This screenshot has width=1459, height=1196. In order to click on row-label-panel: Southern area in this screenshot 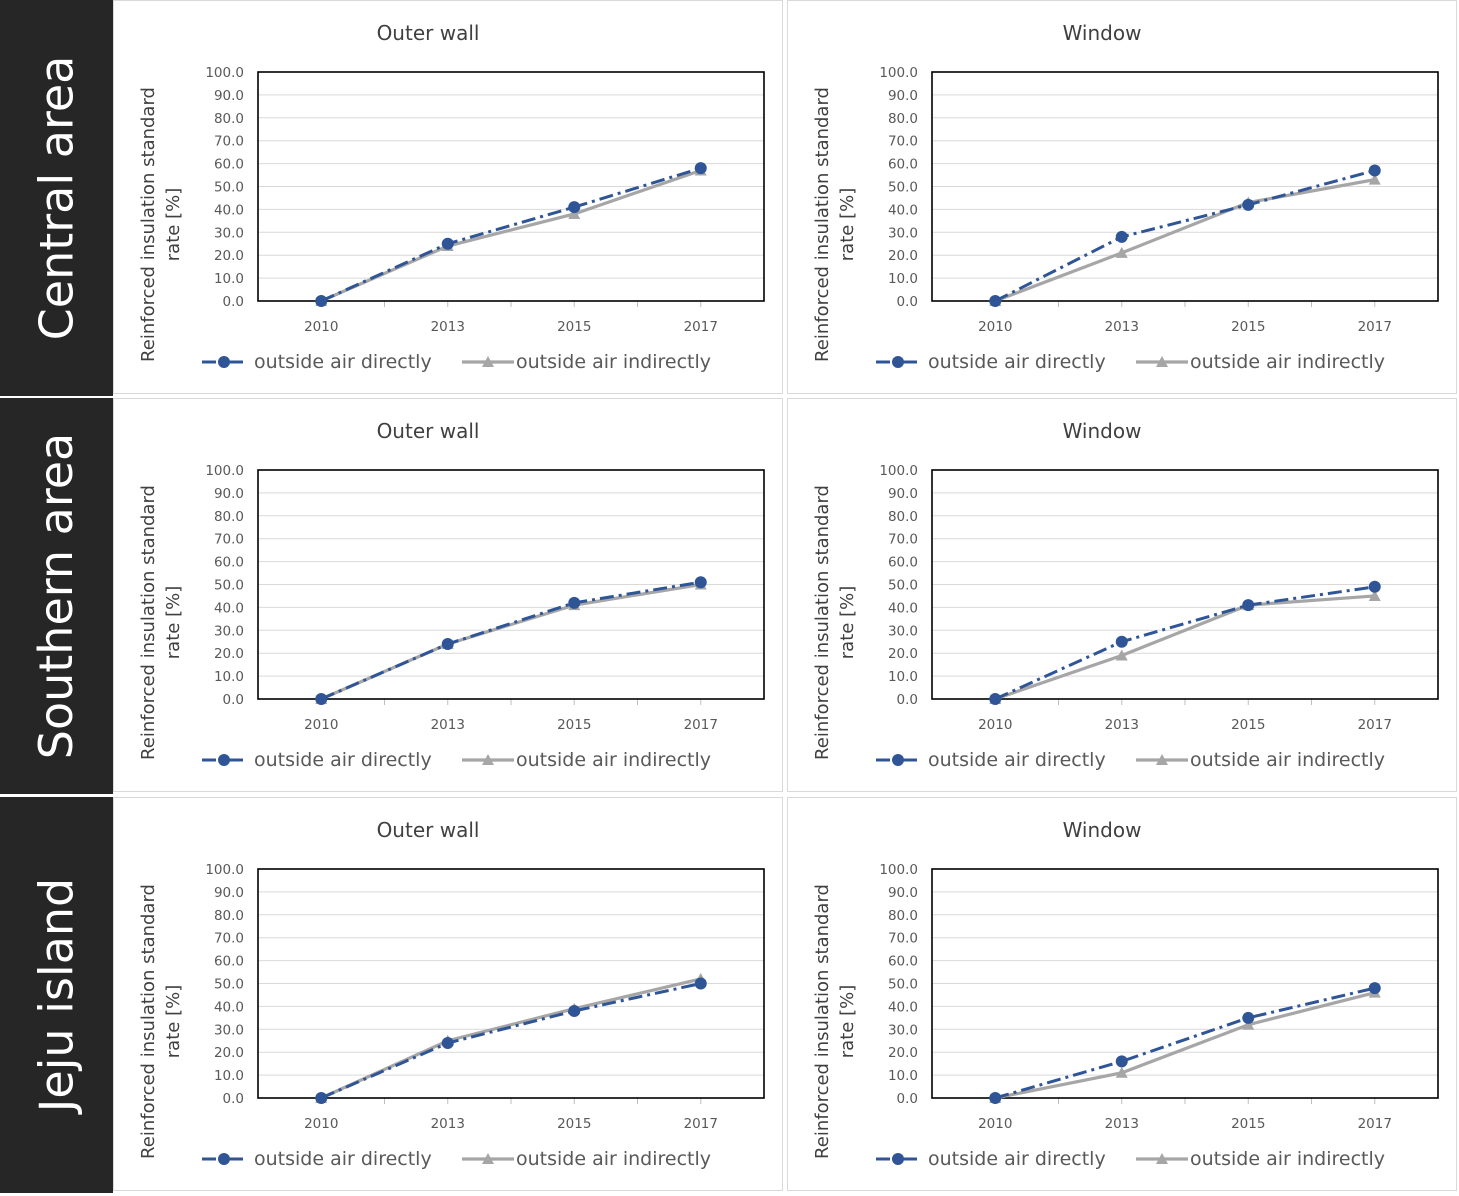, I will do `click(56, 596)`.